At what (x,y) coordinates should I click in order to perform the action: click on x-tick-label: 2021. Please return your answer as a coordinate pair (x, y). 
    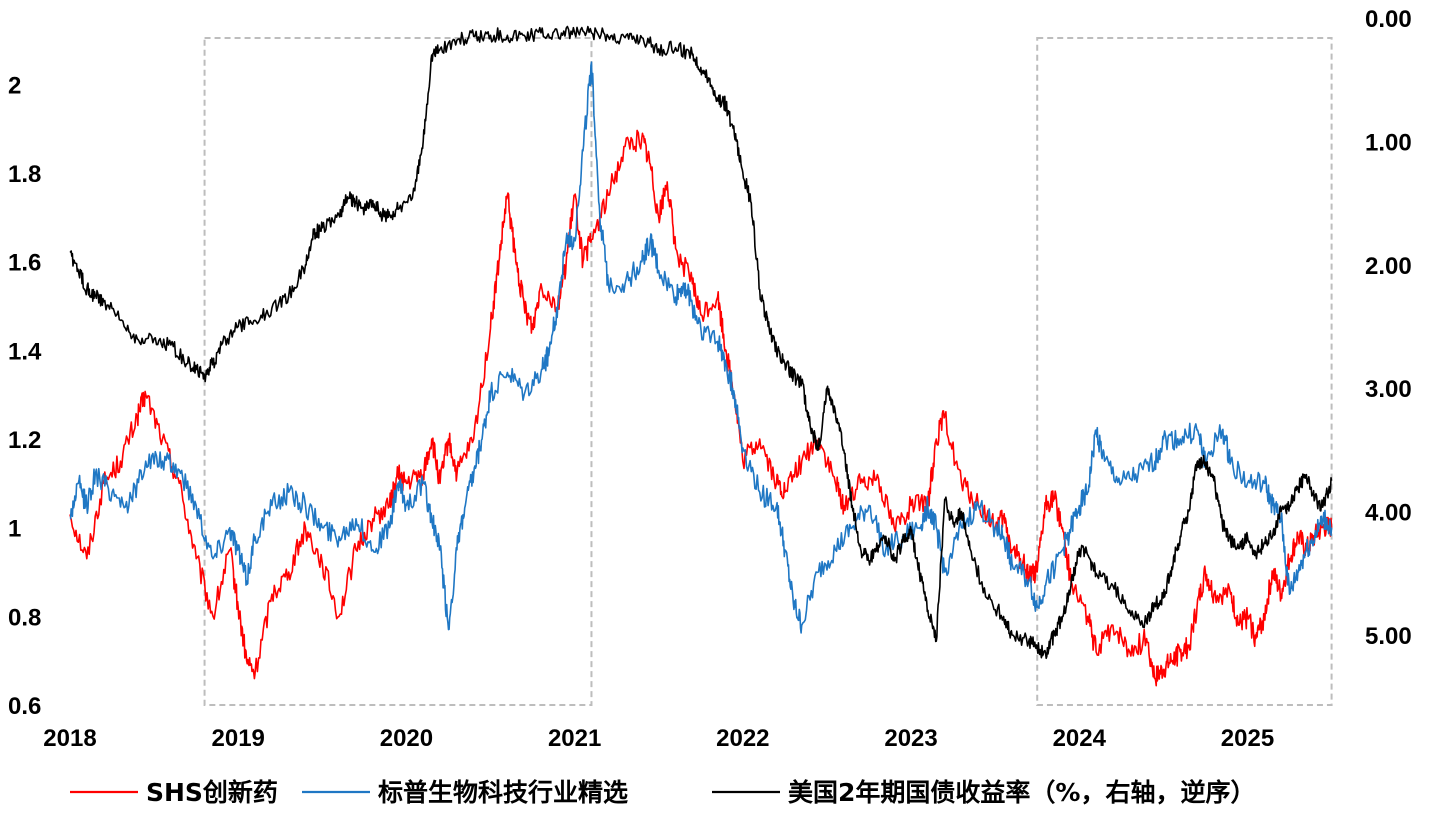
    Looking at the image, I should click on (574, 738).